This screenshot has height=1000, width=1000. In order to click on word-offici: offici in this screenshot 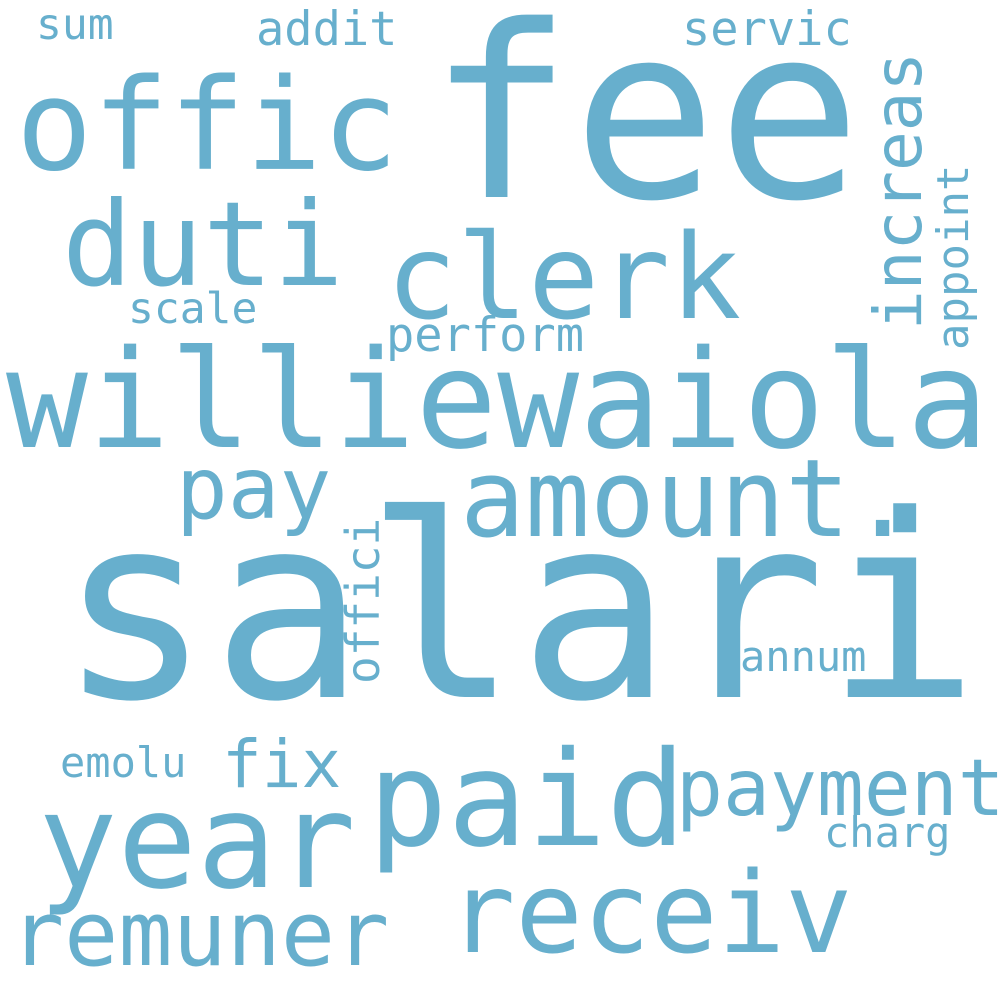, I will do `click(363, 600)`.